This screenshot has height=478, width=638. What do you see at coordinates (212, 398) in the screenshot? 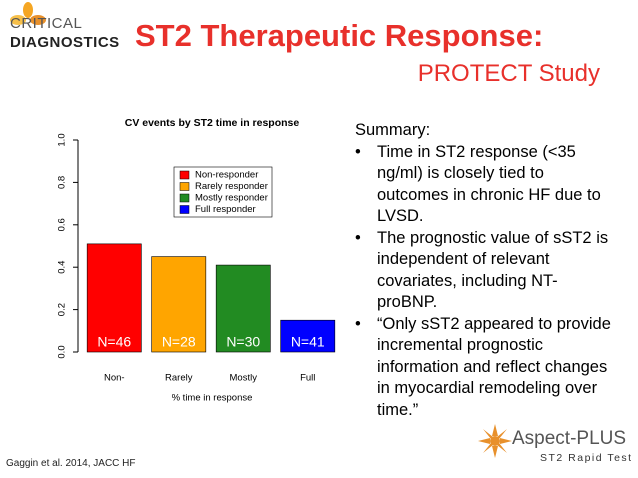
I see `x-axis-label: % time in response` at bounding box center [212, 398].